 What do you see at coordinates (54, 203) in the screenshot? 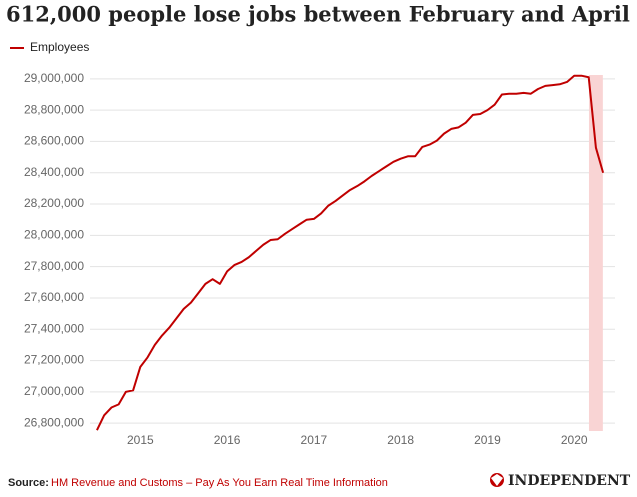
I see `y-tick-label: 28,200,000` at bounding box center [54, 203].